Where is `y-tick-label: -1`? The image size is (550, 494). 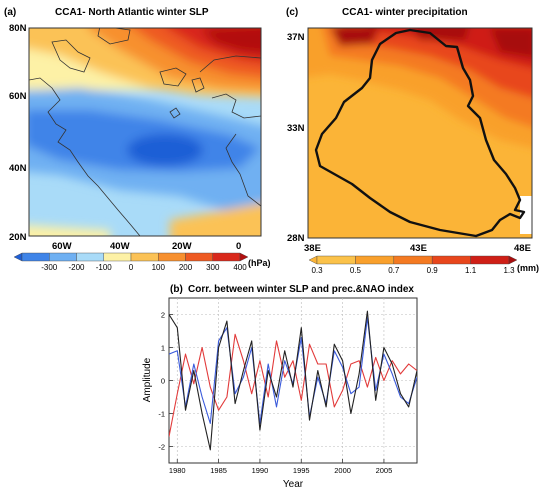
y-tick-label: -1 is located at coordinates (161, 414).